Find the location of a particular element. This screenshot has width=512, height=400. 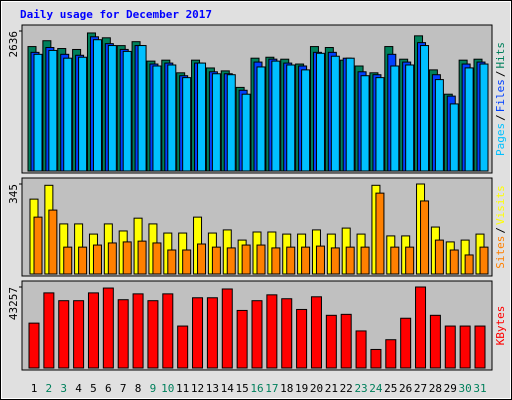

x-tick-label: 4 is located at coordinates (78, 388).